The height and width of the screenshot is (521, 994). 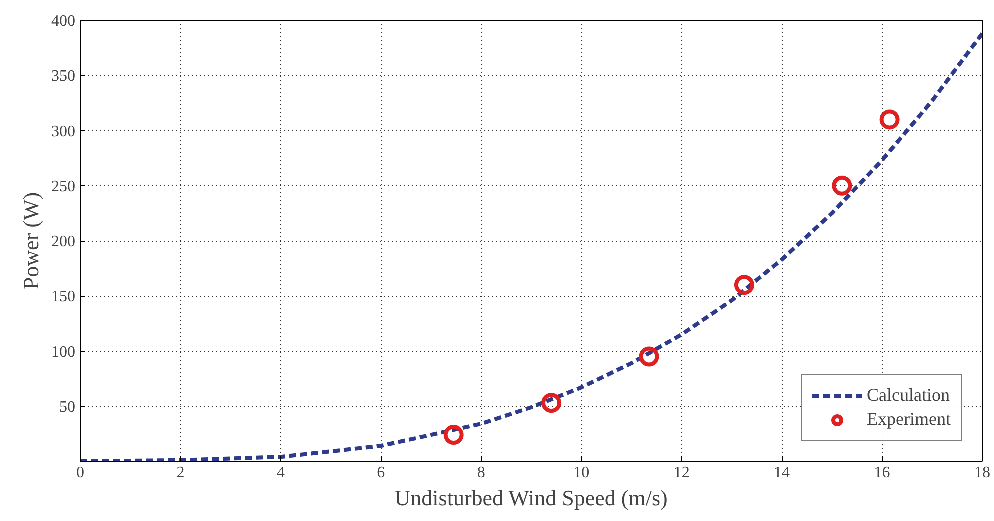 What do you see at coordinates (64, 297) in the screenshot?
I see `y-tick-label: 150` at bounding box center [64, 297].